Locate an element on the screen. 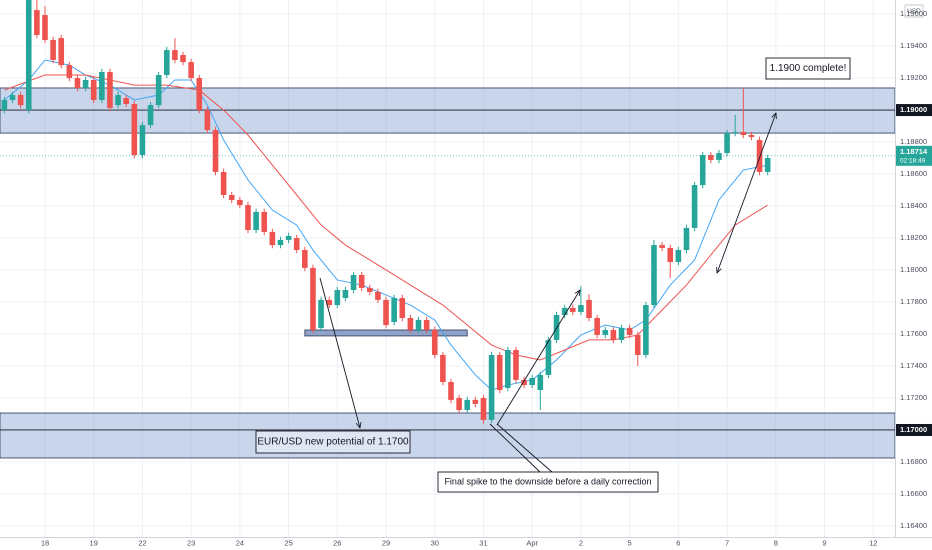  zone is located at coordinates (386, 333).